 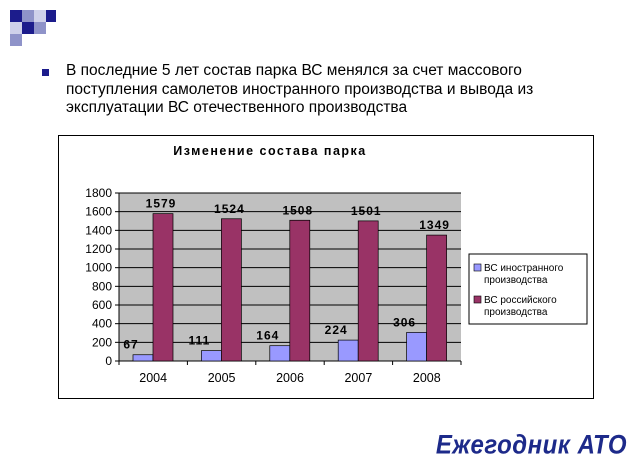 I want to click on x-tick-label: 2004, so click(x=153, y=378).